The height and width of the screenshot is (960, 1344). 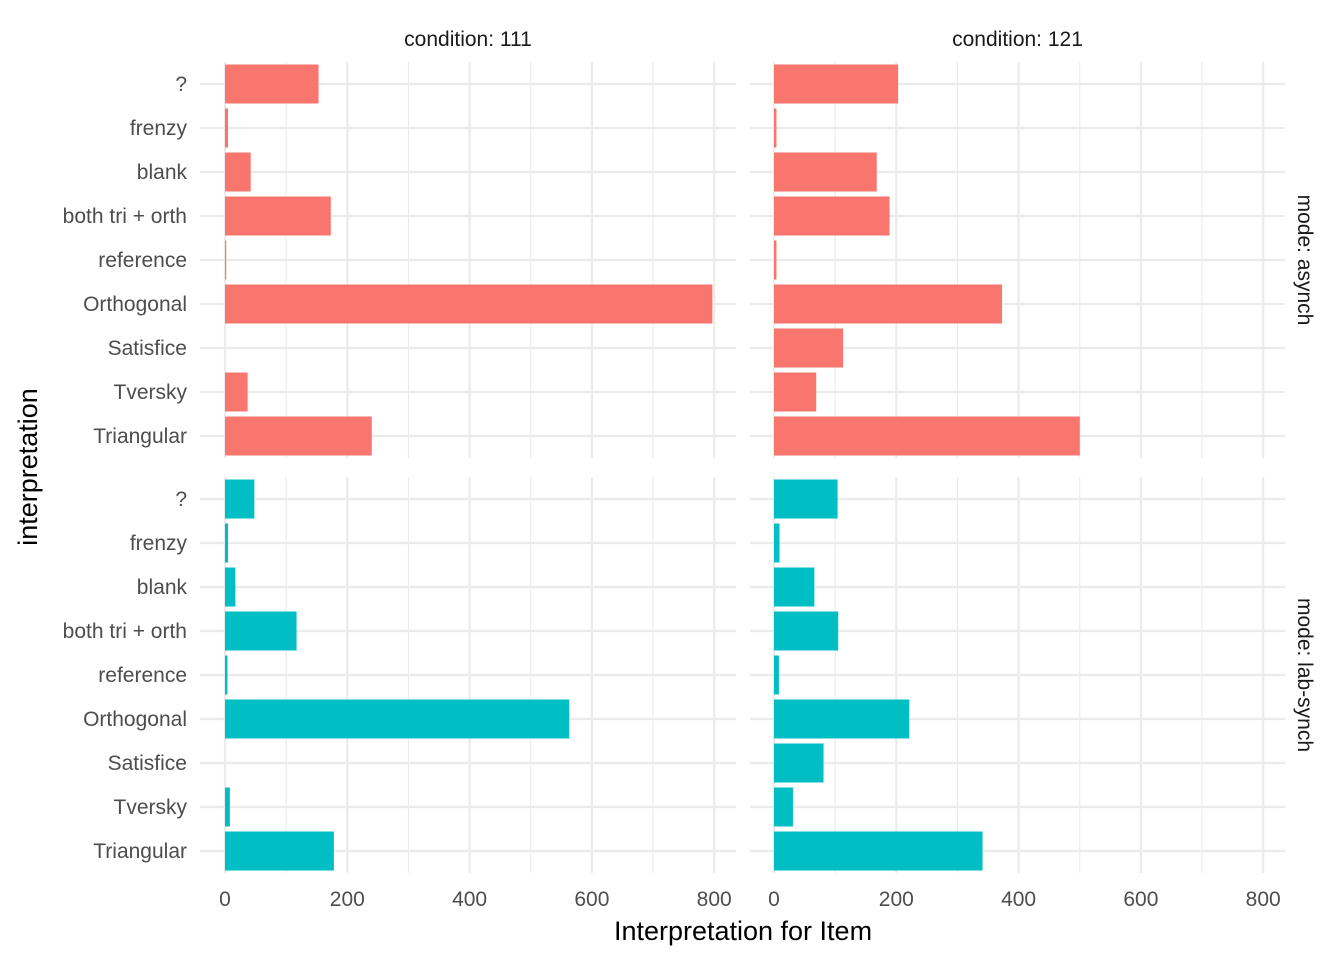 I want to click on column-strip-label: condition: 111, so click(x=468, y=39).